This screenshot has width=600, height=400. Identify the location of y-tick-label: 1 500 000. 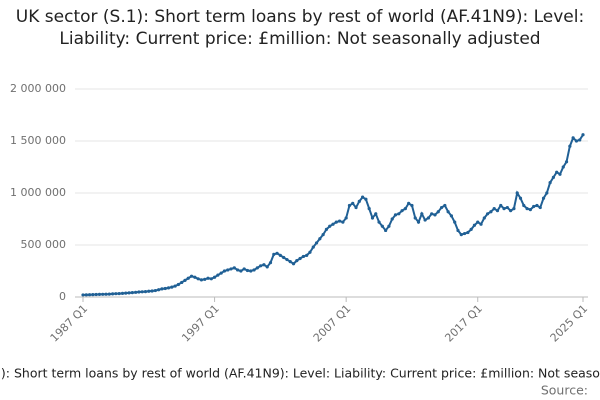
(38, 140).